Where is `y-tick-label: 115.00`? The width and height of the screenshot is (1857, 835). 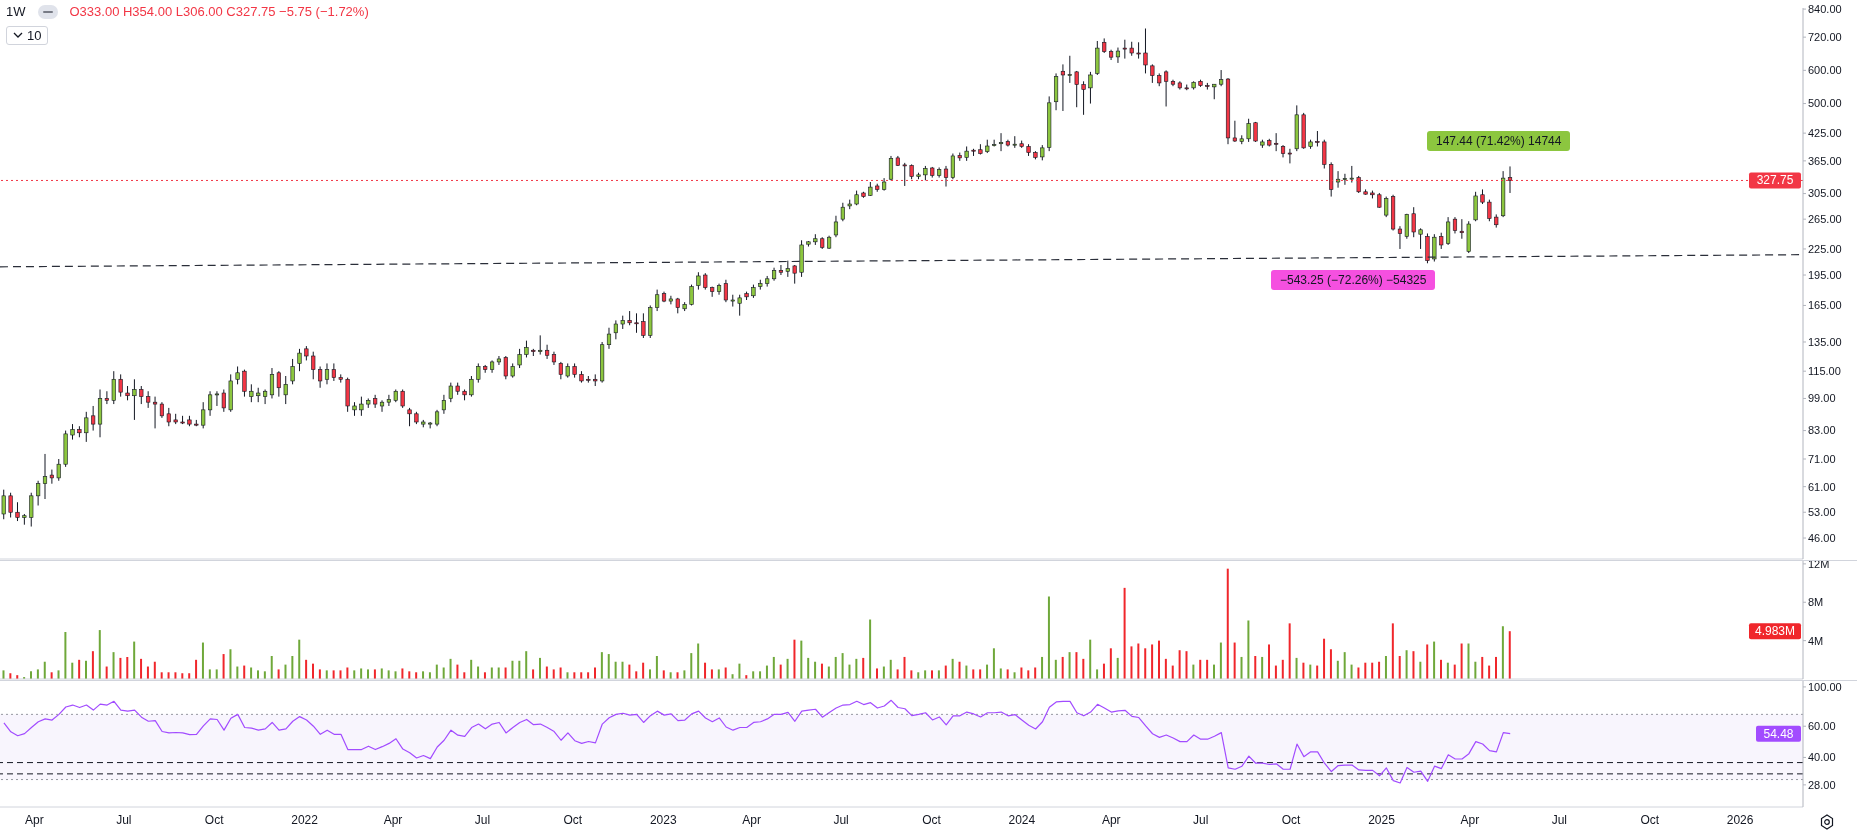 y-tick-label: 115.00 is located at coordinates (1824, 371).